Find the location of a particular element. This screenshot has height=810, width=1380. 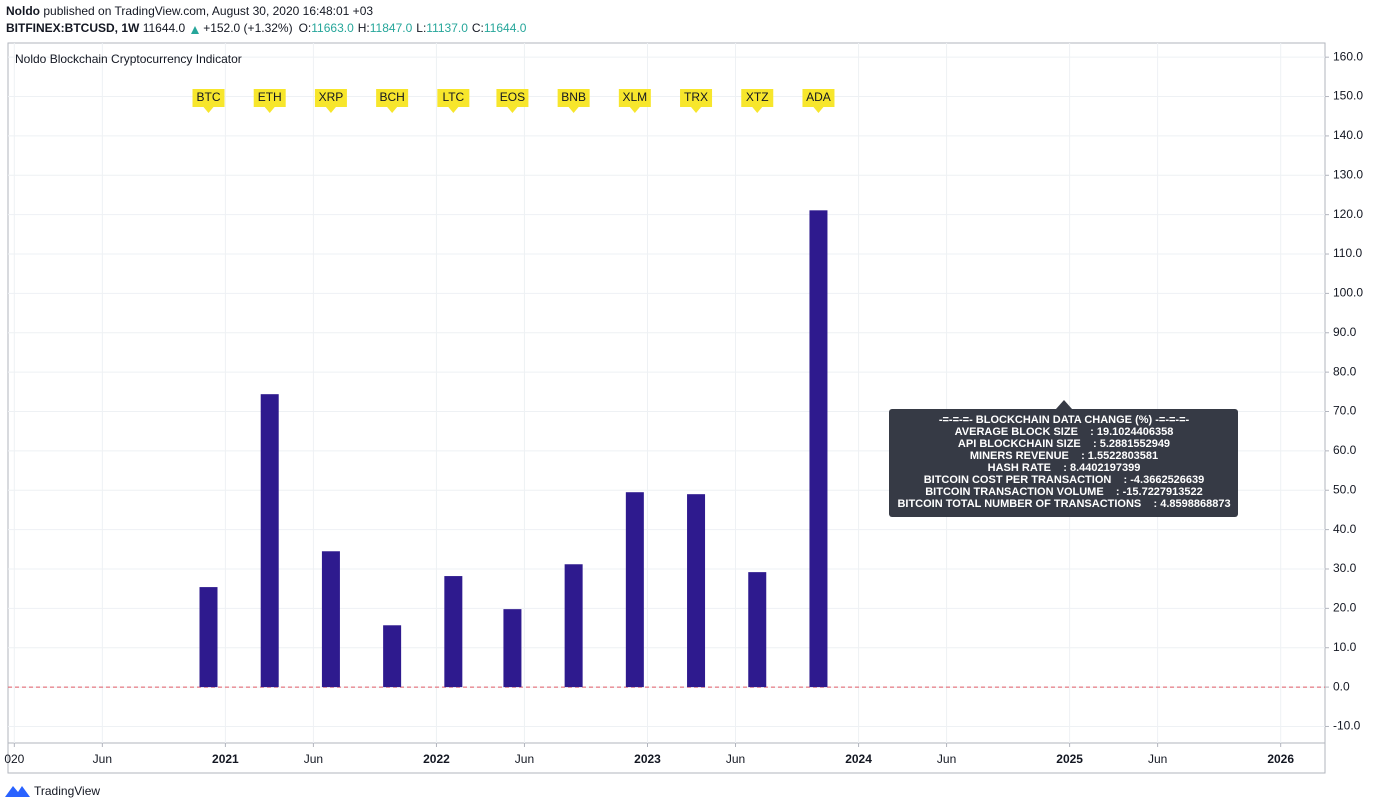

y-tick-label: 70.0 is located at coordinates (1345, 411).